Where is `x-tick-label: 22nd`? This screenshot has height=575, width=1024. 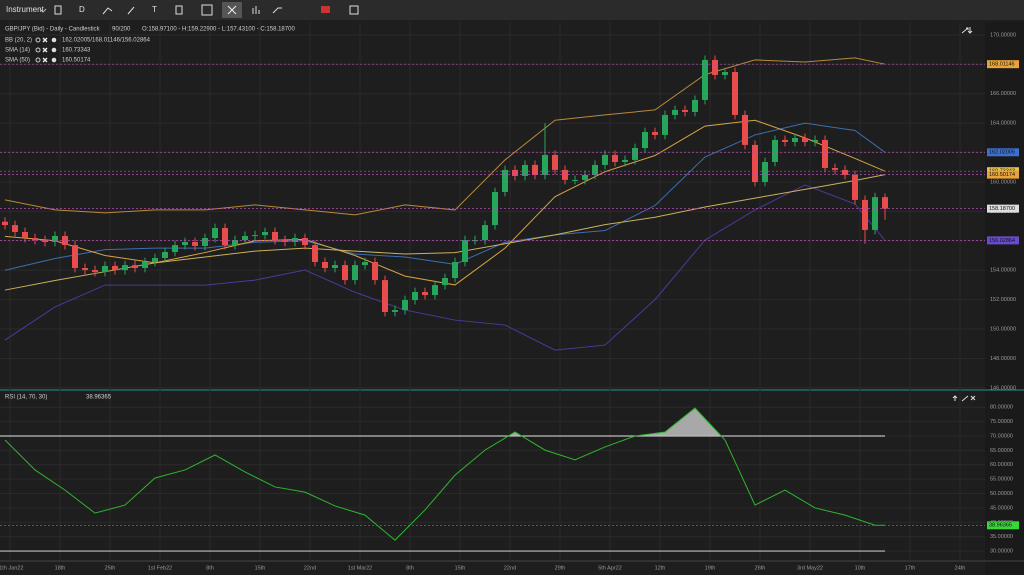 x-tick-label: 22nd is located at coordinates (310, 568).